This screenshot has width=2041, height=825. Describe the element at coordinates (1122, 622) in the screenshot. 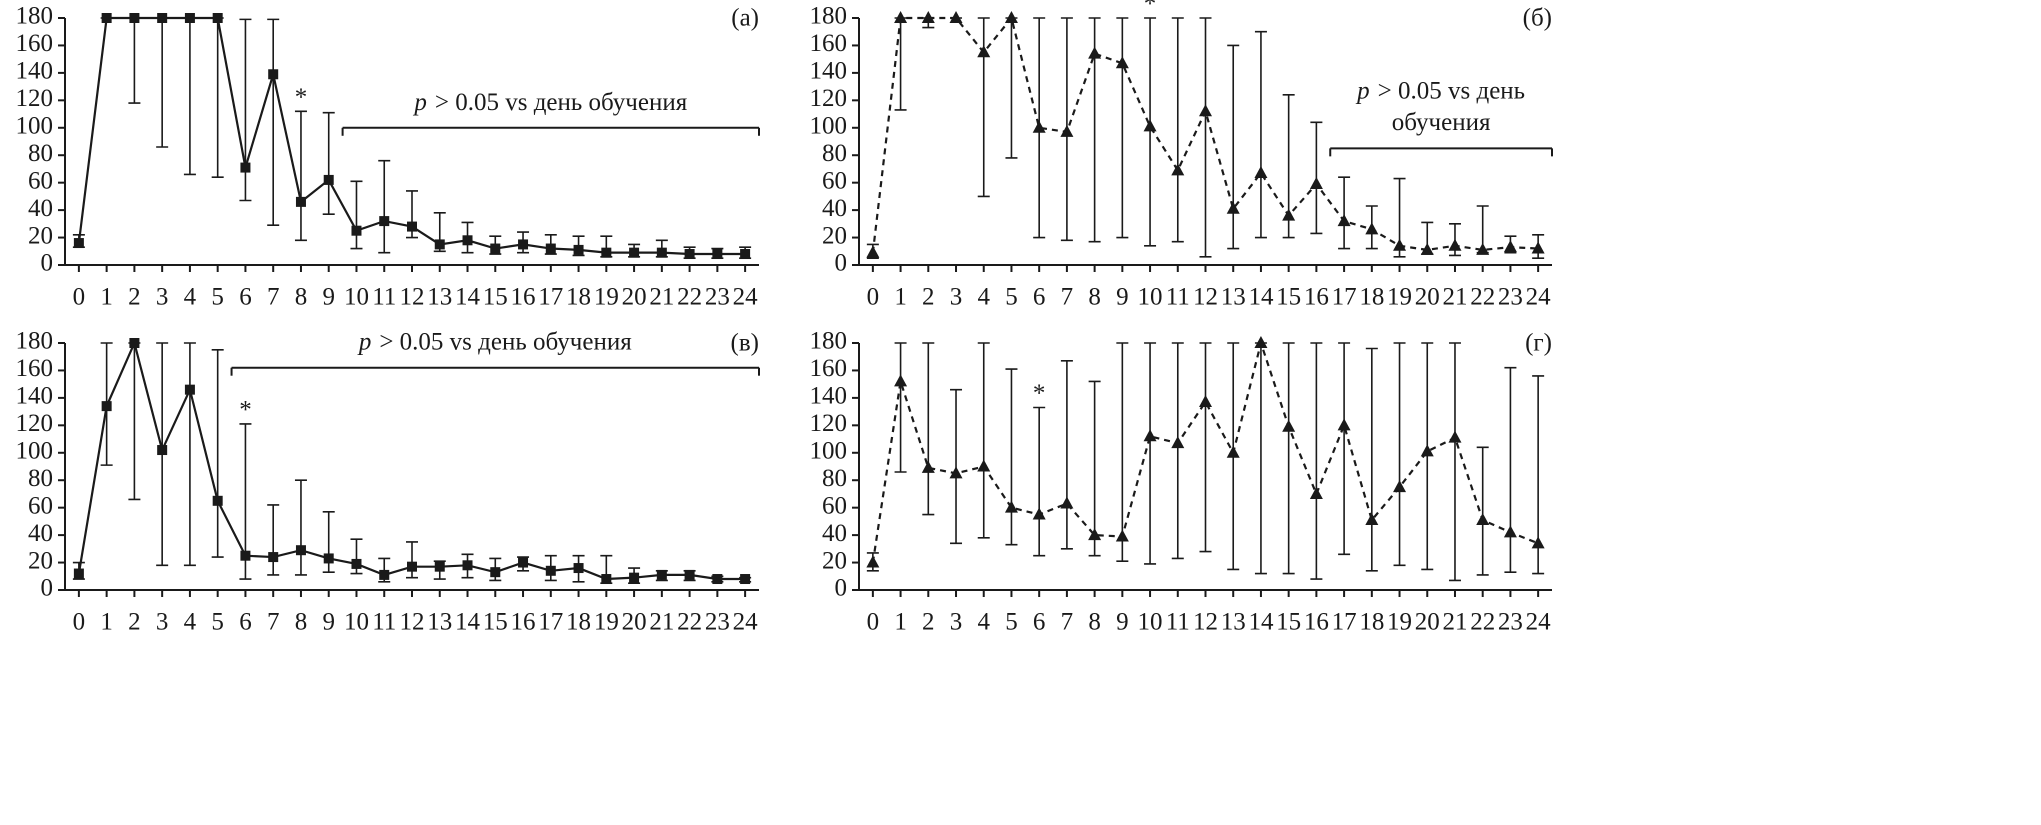

I see `x-tick-label: 9` at that location.